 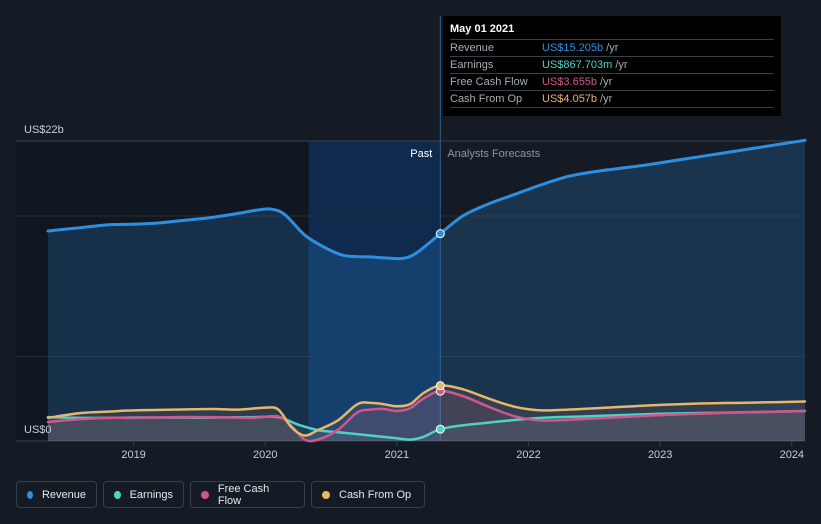 What do you see at coordinates (573, 48) in the screenshot?
I see `tooltip-value: US$15.205b` at bounding box center [573, 48].